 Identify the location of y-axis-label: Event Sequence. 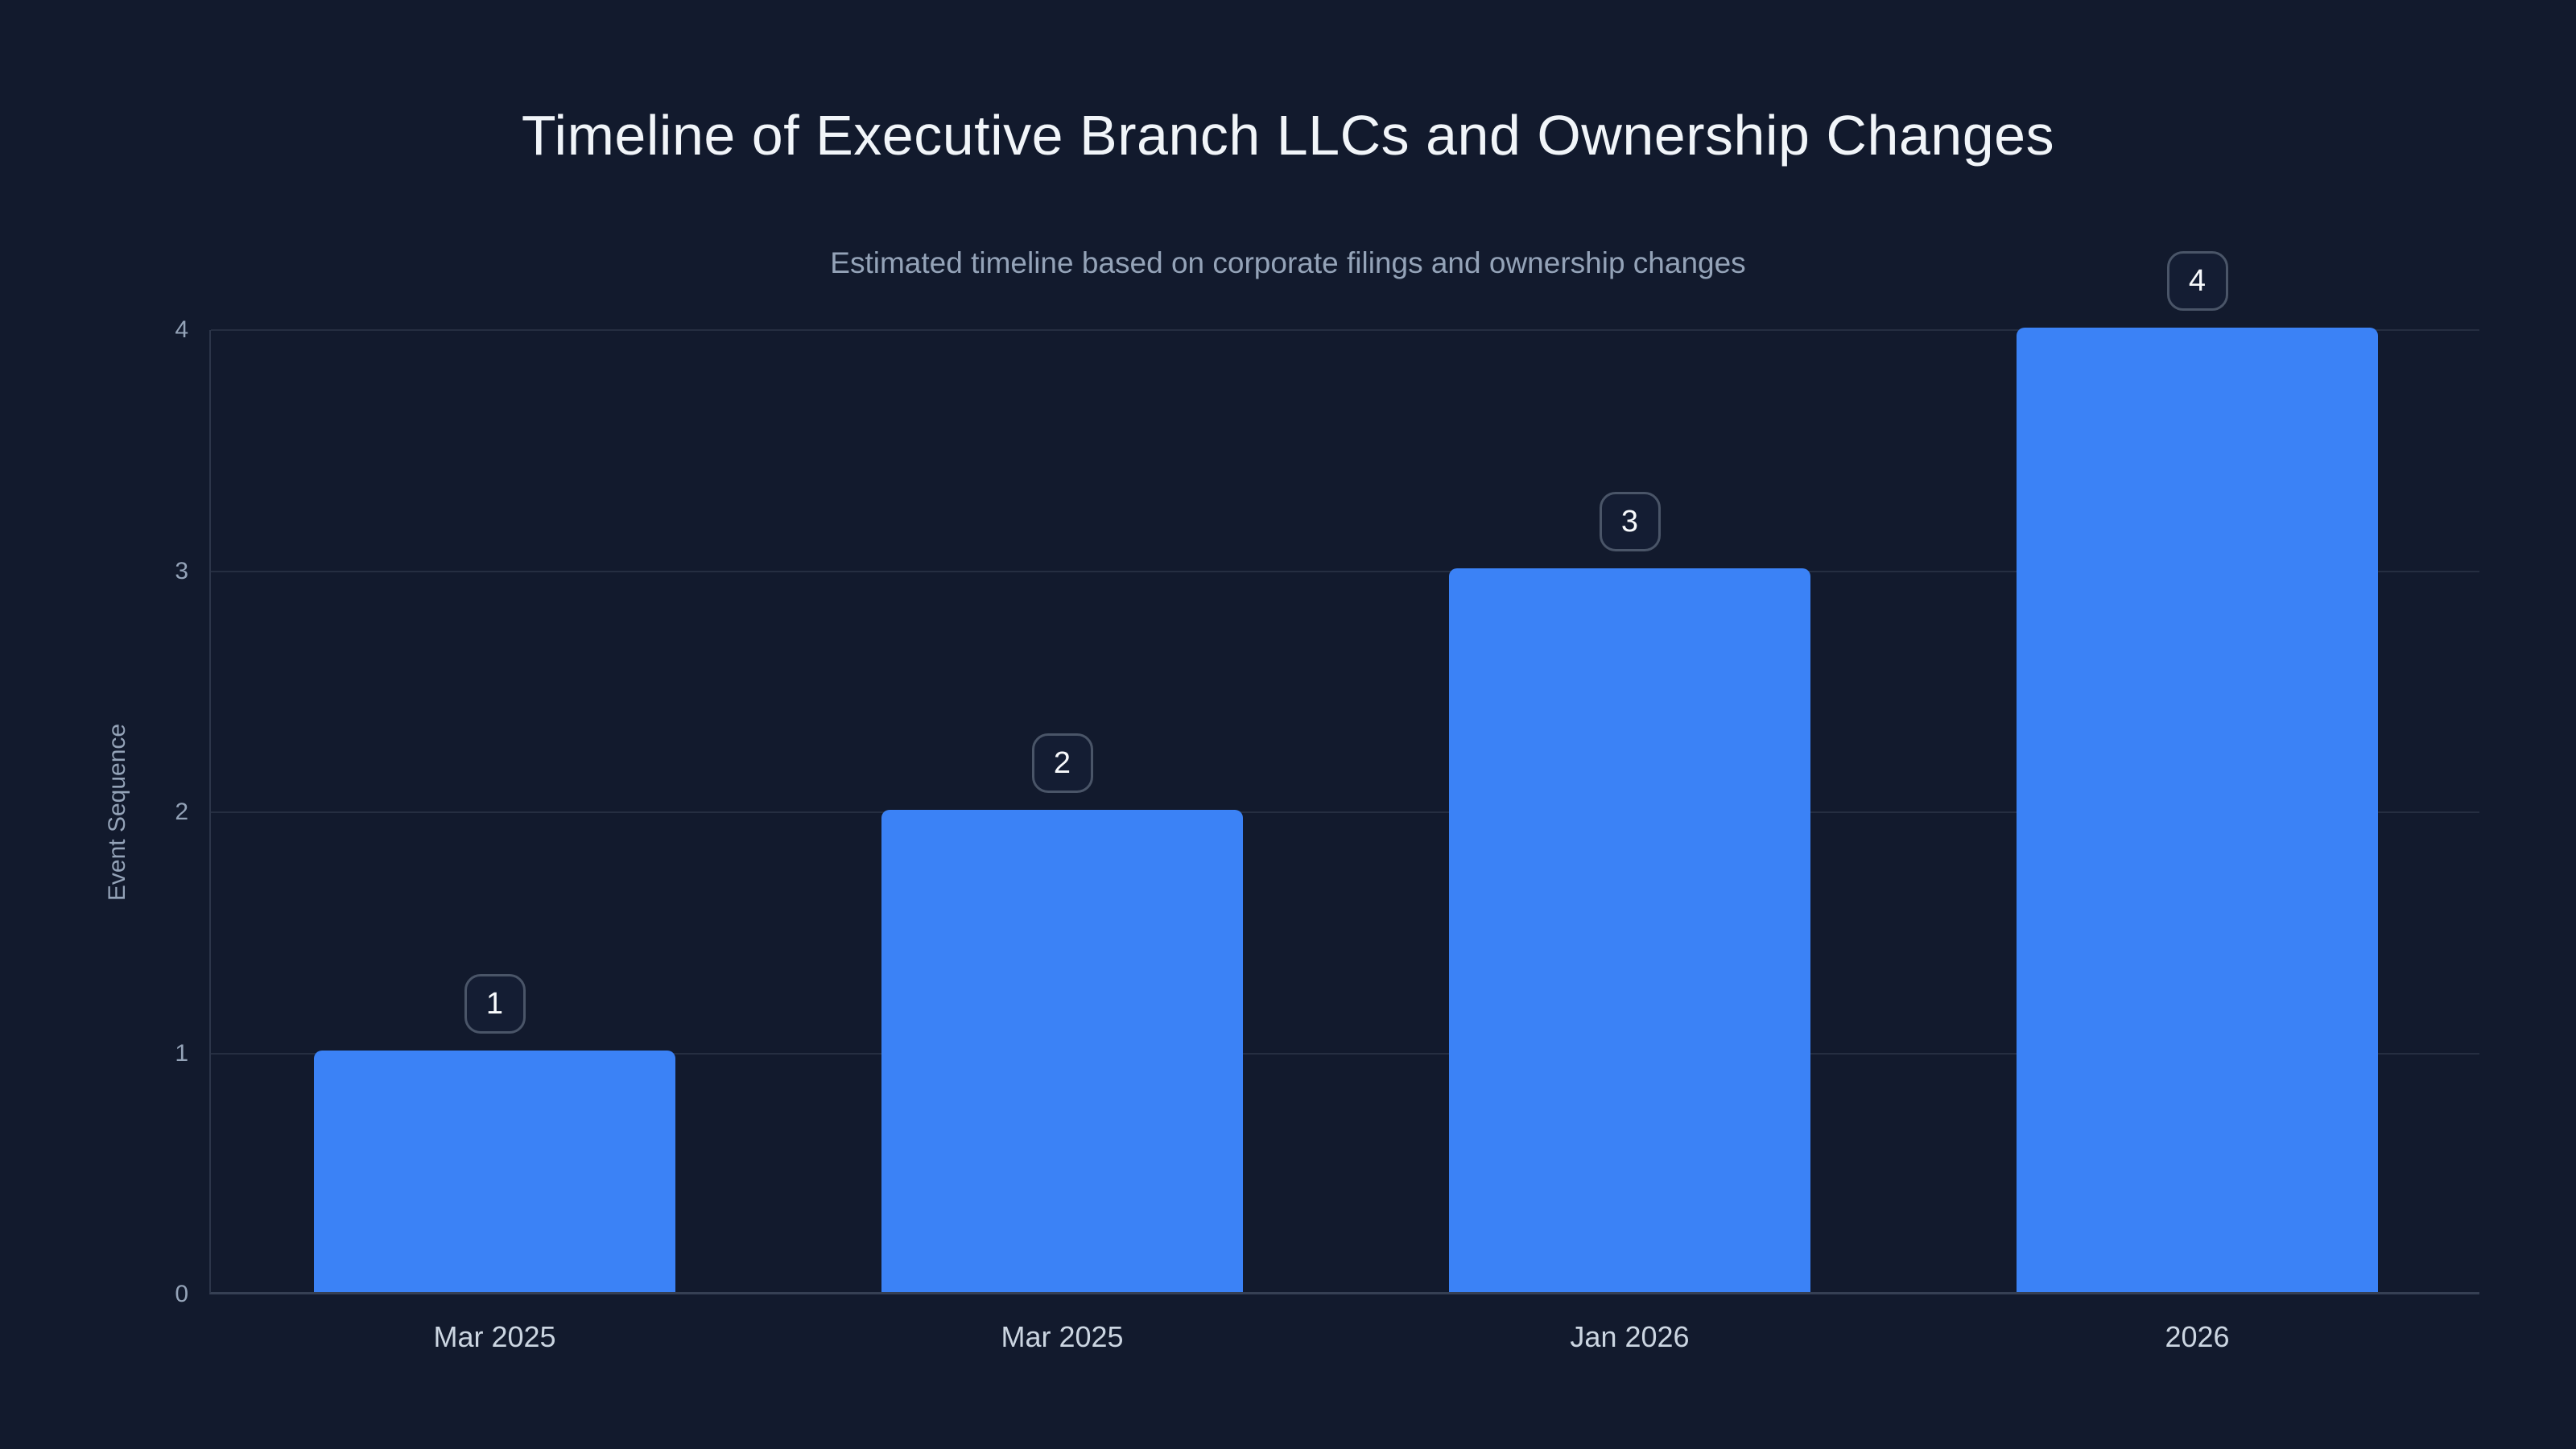
(117, 812).